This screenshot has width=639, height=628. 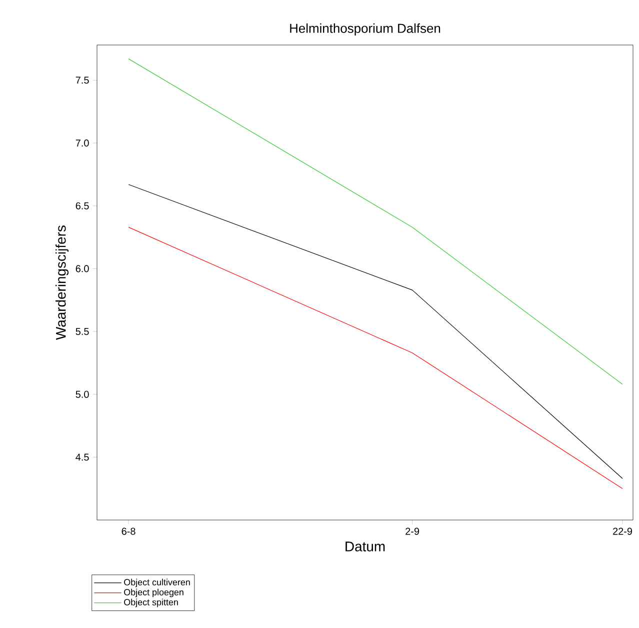 What do you see at coordinates (82, 394) in the screenshot?
I see `y-tick-label: 5.0` at bounding box center [82, 394].